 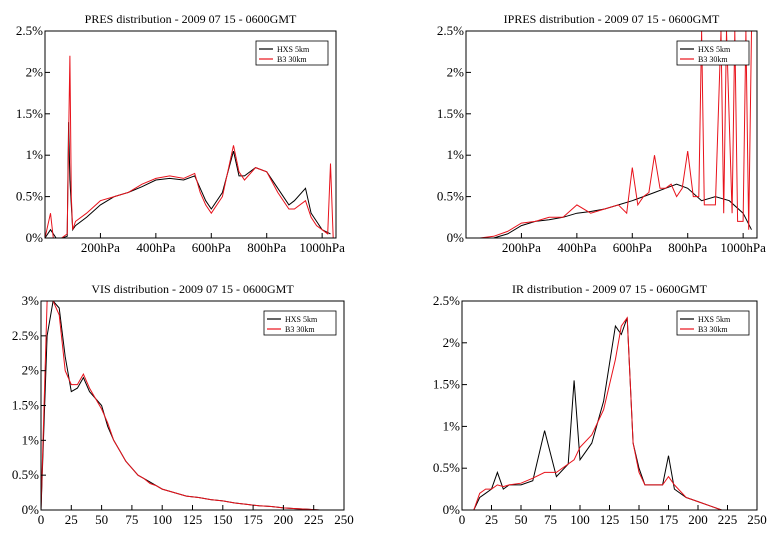 I want to click on y-tick-label: 3%, so click(x=31, y=300).